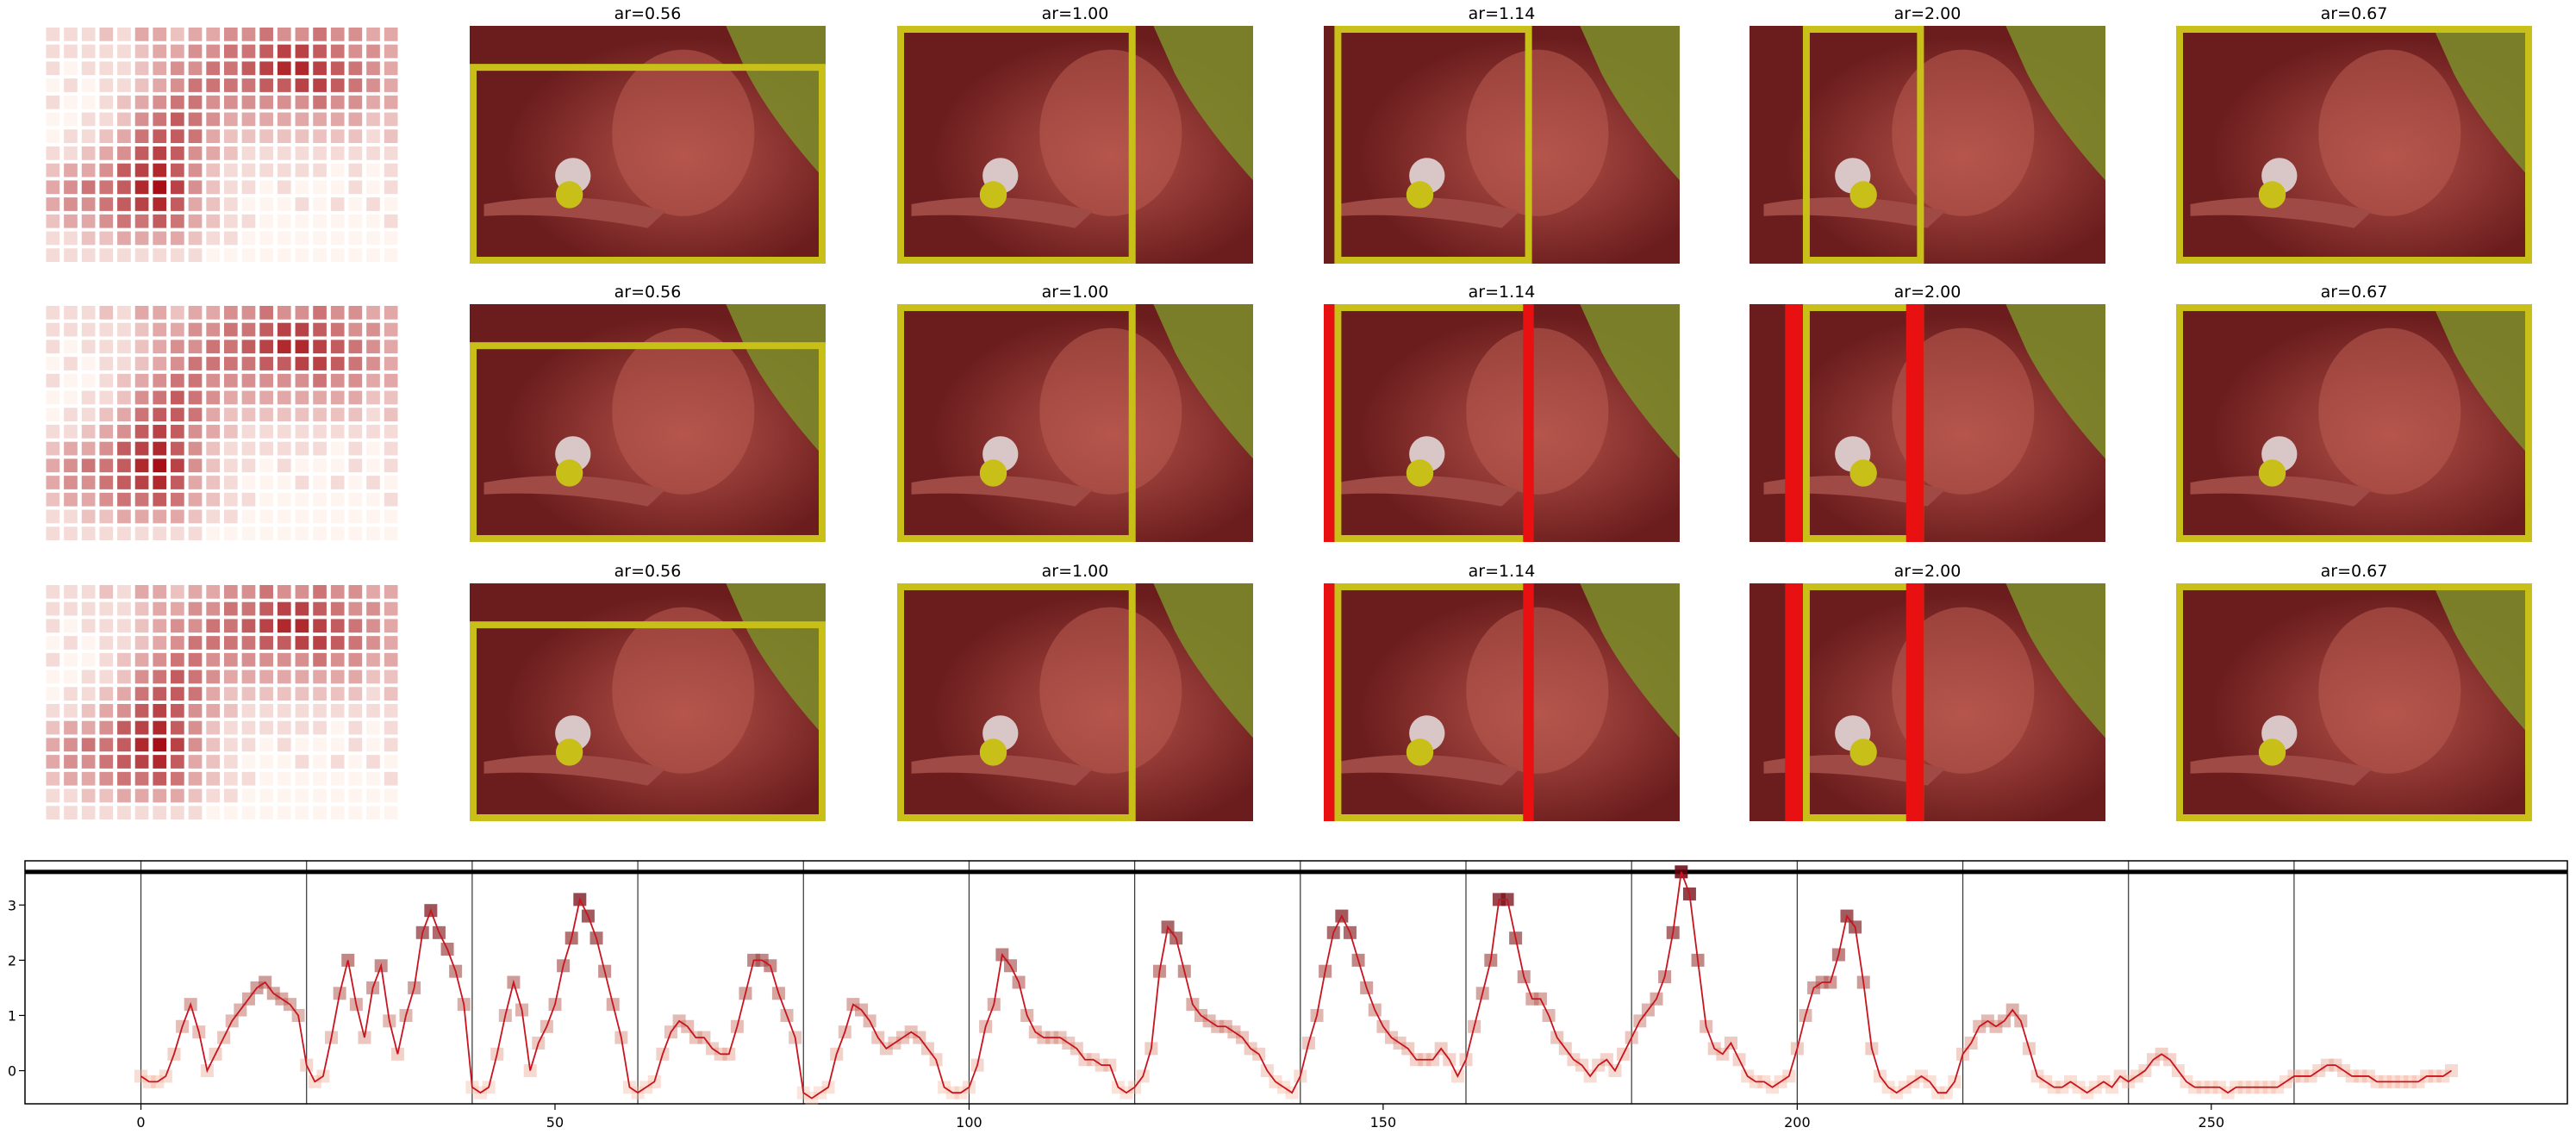 This screenshot has height=1140, width=2576. I want to click on photo-face, so click(1110, 690).